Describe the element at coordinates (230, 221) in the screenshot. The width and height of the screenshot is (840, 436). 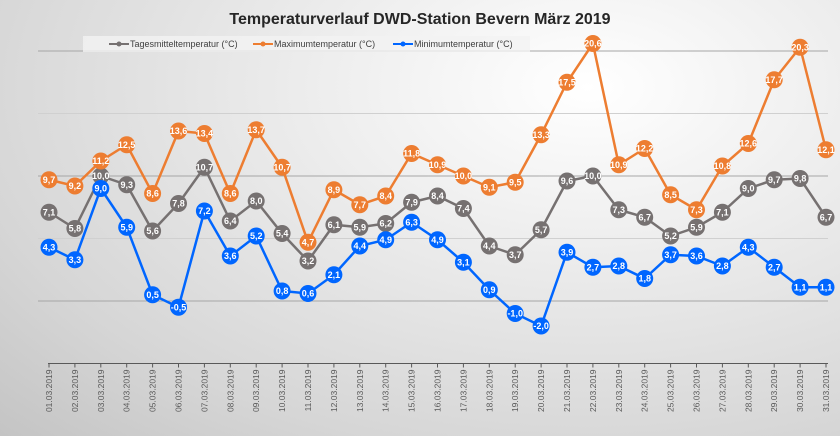
I see `data-label: 6,4` at that location.